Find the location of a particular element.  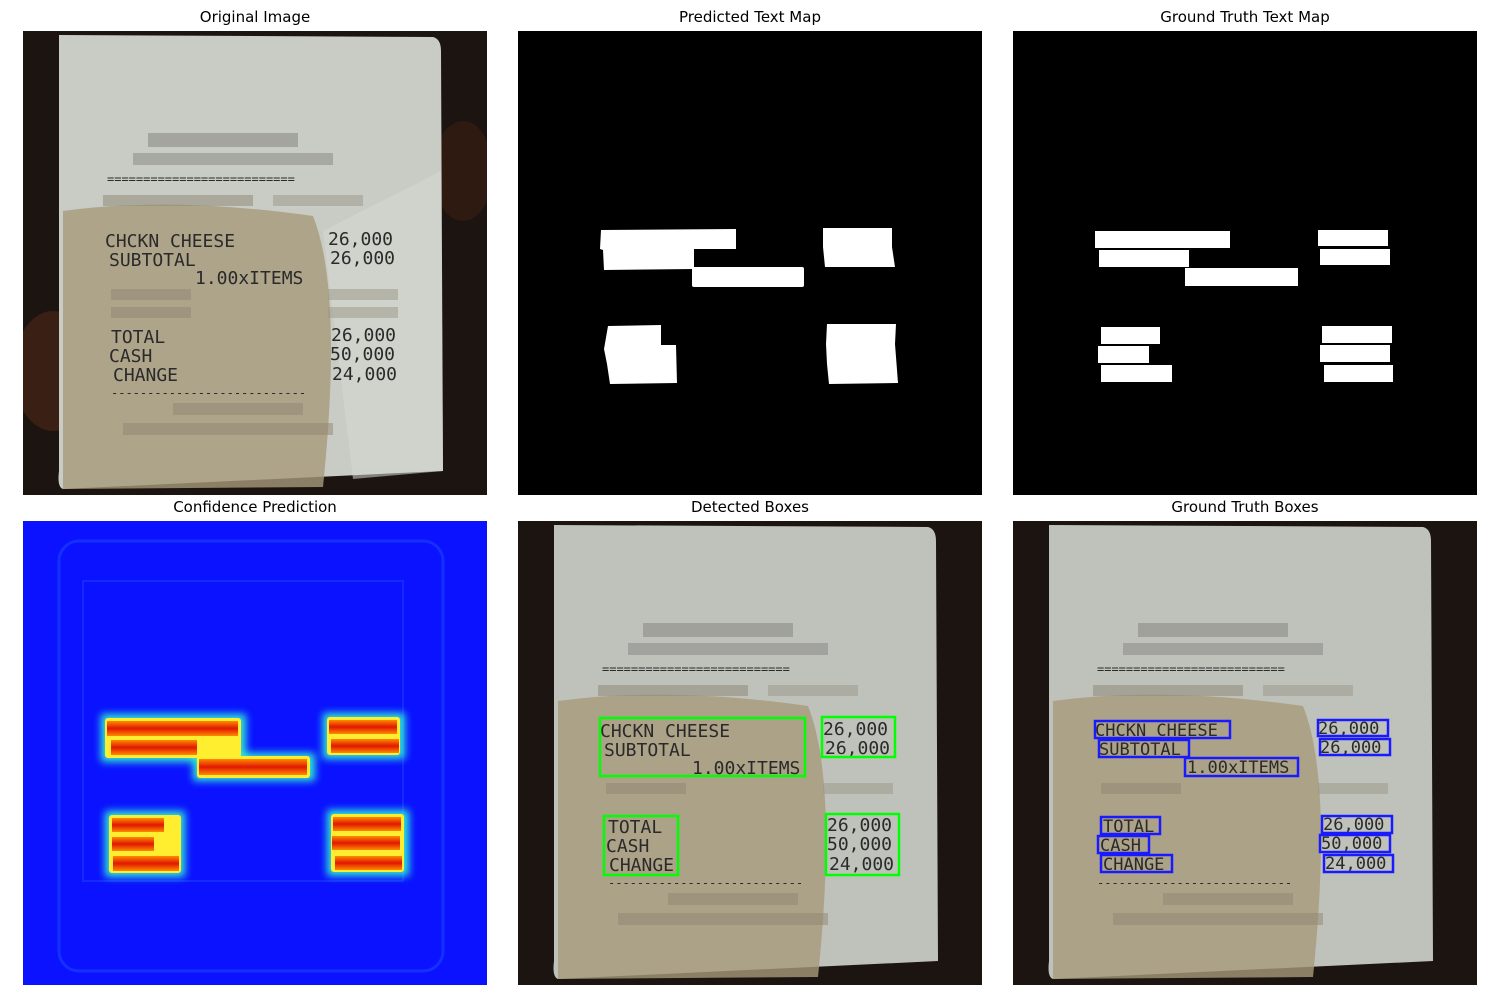

detected-title: Detected Boxes is located at coordinates (749, 507).